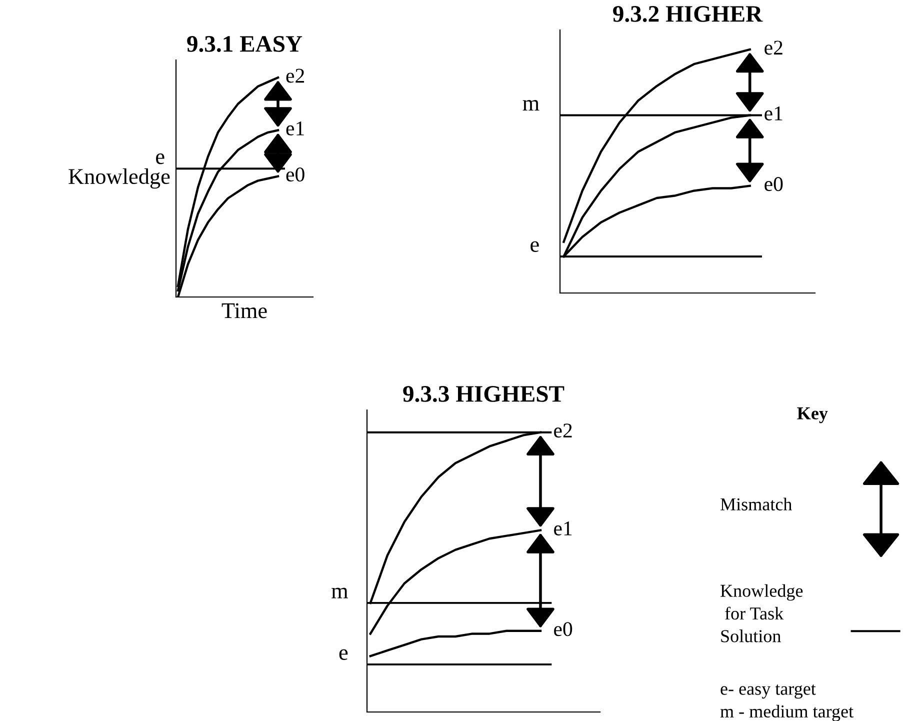  What do you see at coordinates (244, 44) in the screenshot?
I see `chart-title: 9.3.1 EASY` at bounding box center [244, 44].